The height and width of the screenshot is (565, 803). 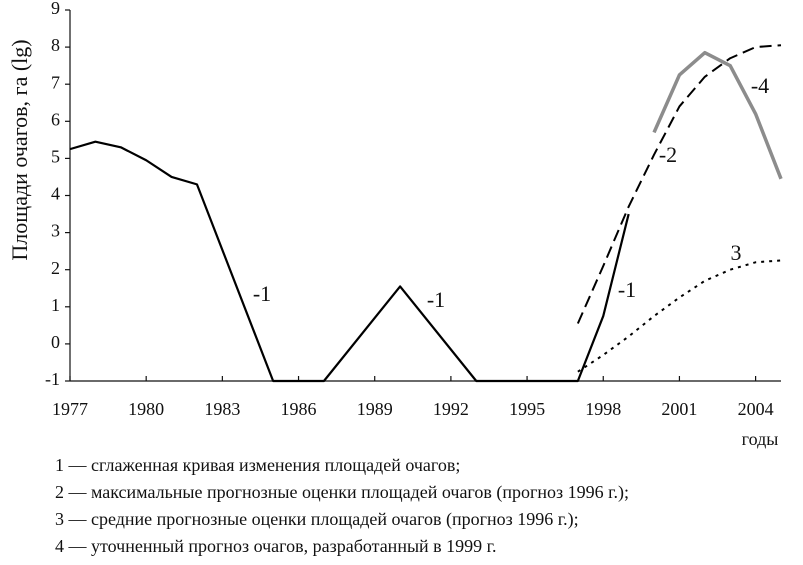 What do you see at coordinates (668, 154) in the screenshot?
I see `annotation: -2` at bounding box center [668, 154].